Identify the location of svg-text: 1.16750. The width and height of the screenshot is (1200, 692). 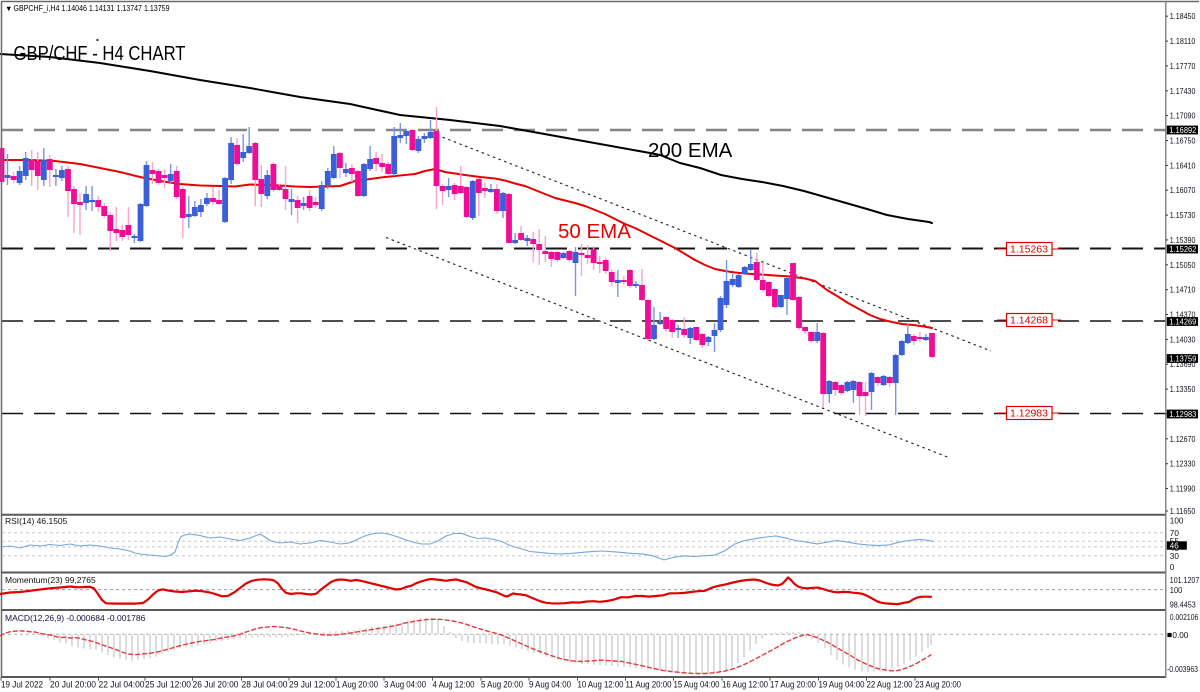
(1183, 141).